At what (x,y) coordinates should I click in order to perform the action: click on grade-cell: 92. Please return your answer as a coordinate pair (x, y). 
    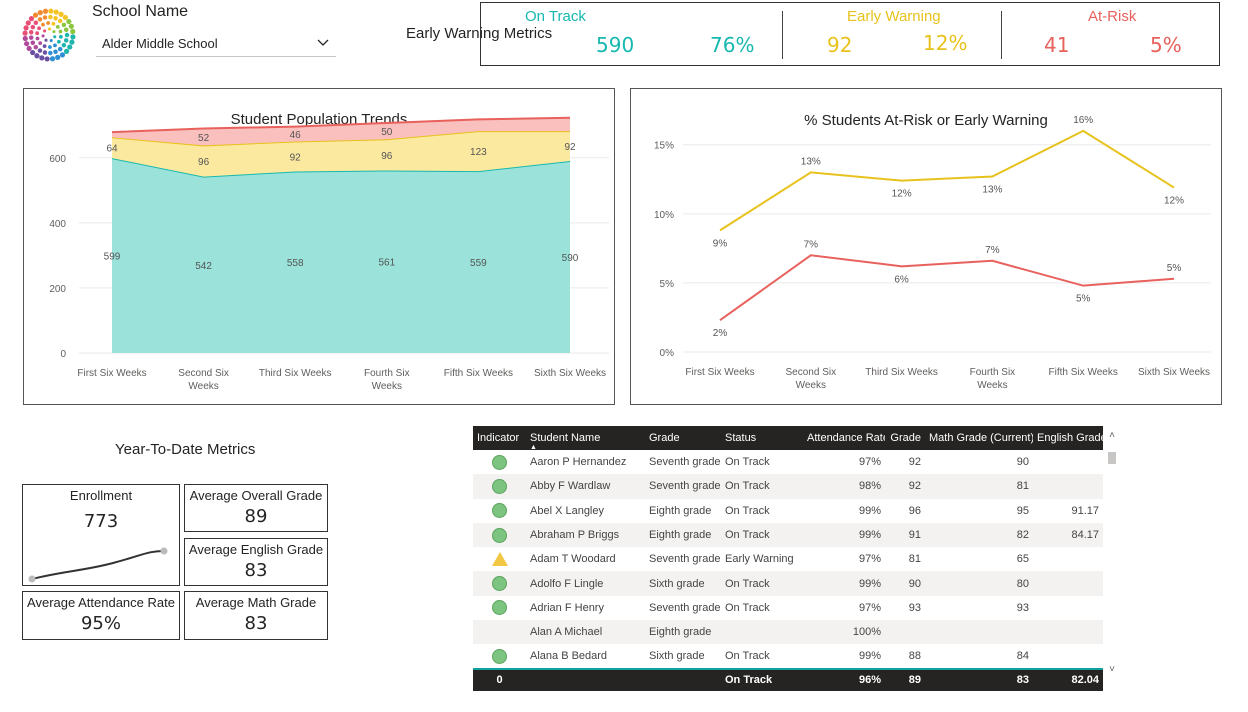
    Looking at the image, I should click on (914, 486).